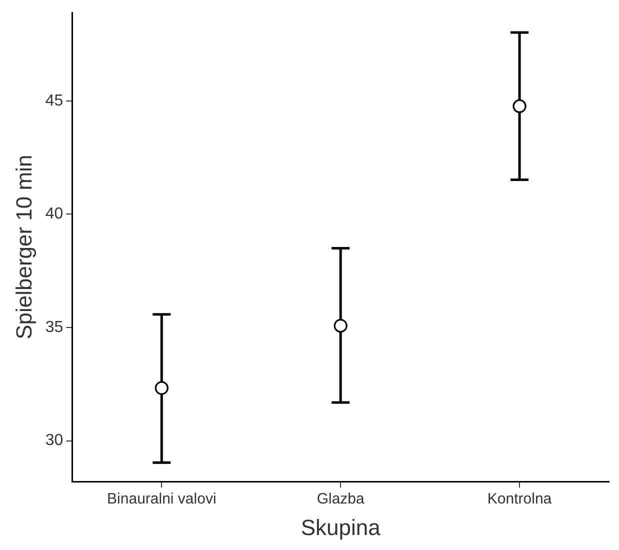 The height and width of the screenshot is (550, 619). I want to click on y-tick-label: 45, so click(54, 101).